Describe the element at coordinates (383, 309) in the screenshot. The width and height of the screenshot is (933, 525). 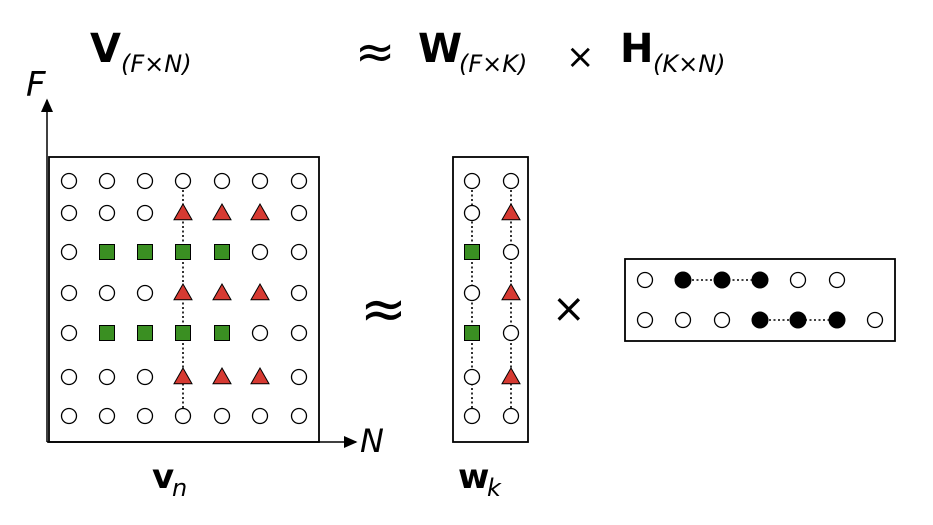
I see `approx-sign: ≈` at that location.